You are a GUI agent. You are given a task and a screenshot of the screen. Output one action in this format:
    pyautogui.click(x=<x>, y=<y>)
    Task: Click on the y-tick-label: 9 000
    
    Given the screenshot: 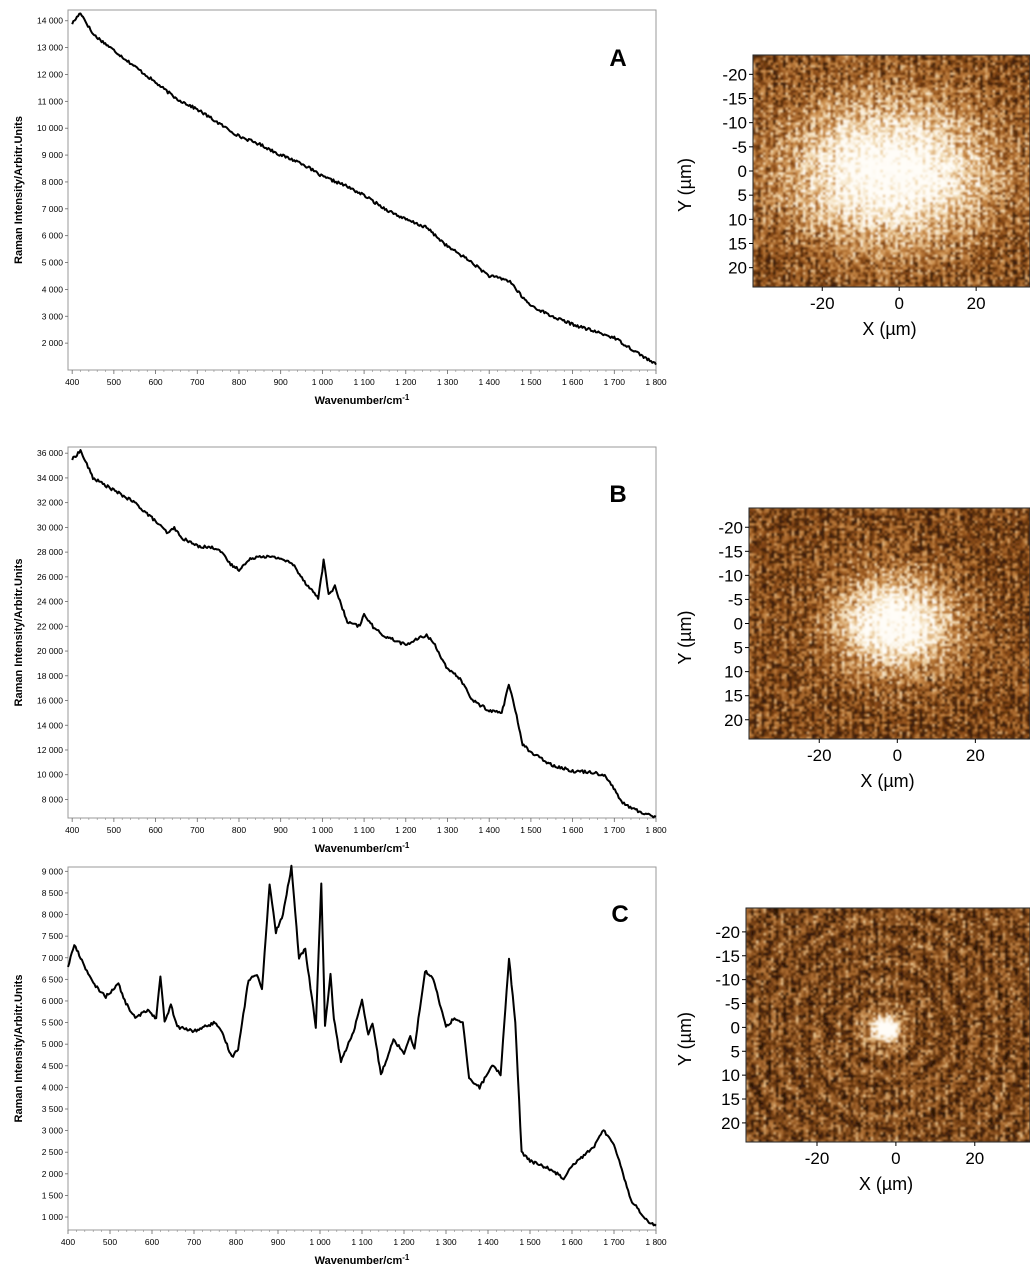 What is the action you would take?
    pyautogui.click(x=53, y=871)
    